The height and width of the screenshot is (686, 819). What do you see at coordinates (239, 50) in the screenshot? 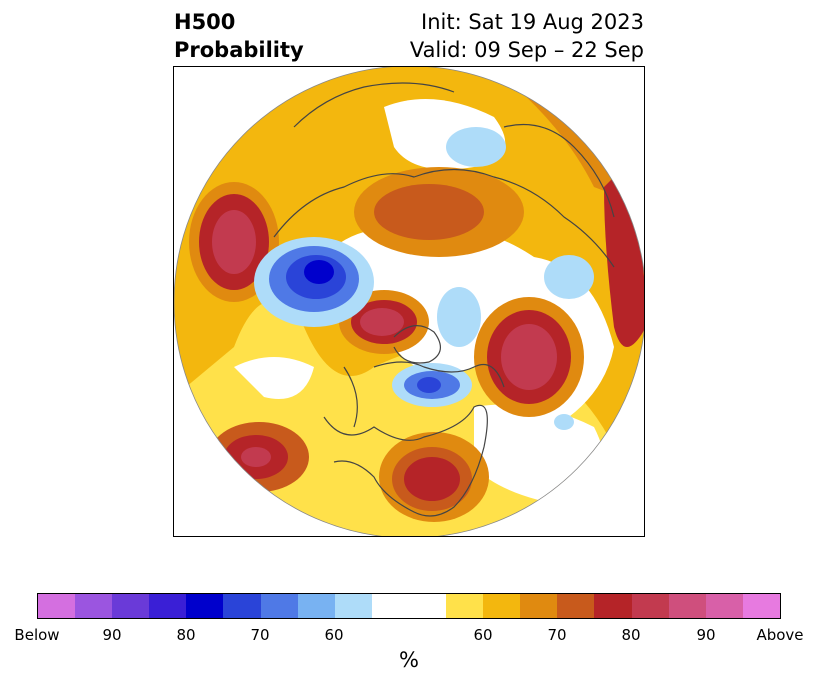
I see `title-product: Probability` at bounding box center [239, 50].